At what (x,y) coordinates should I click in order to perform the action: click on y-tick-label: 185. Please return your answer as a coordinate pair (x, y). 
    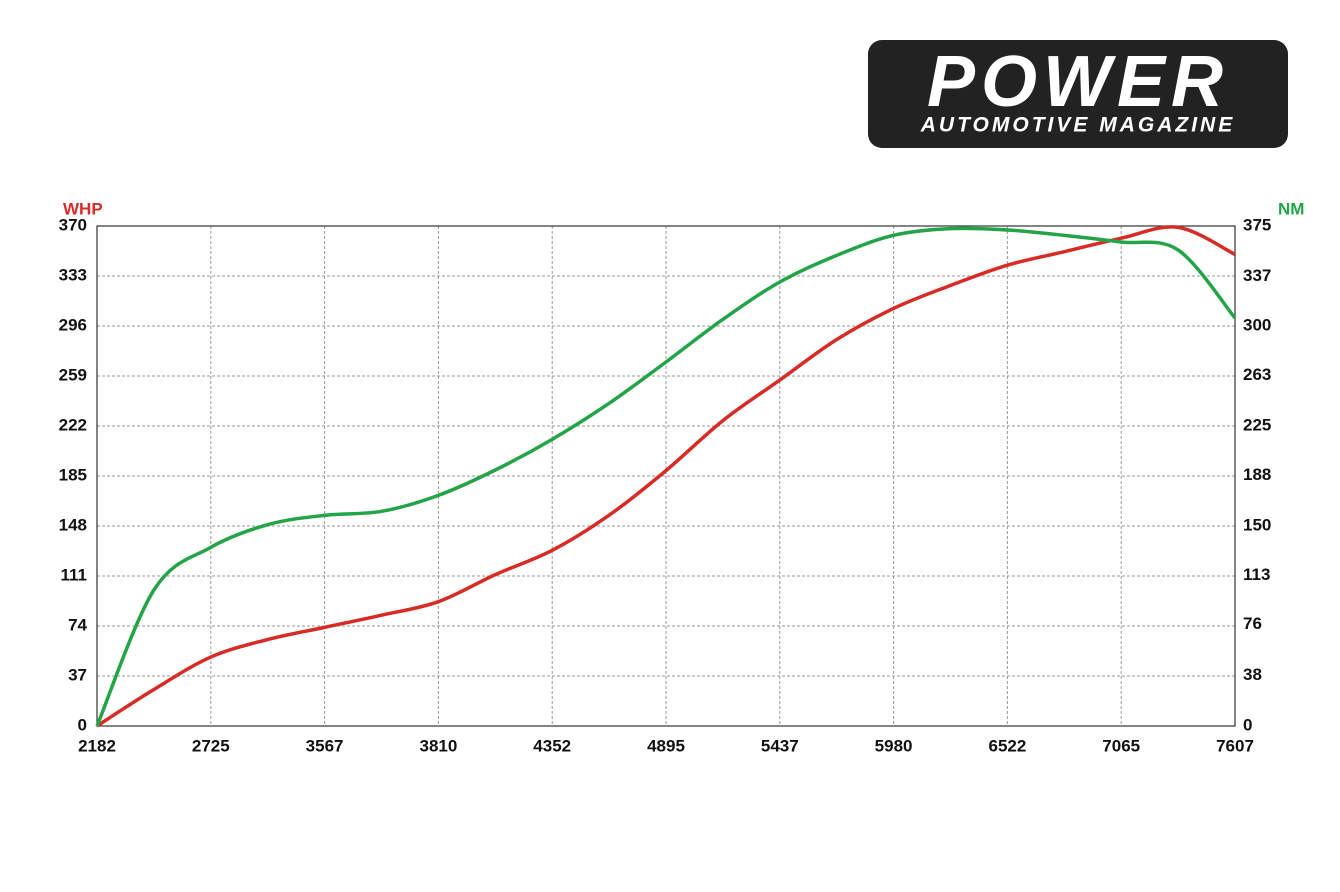
    Looking at the image, I should click on (73, 474).